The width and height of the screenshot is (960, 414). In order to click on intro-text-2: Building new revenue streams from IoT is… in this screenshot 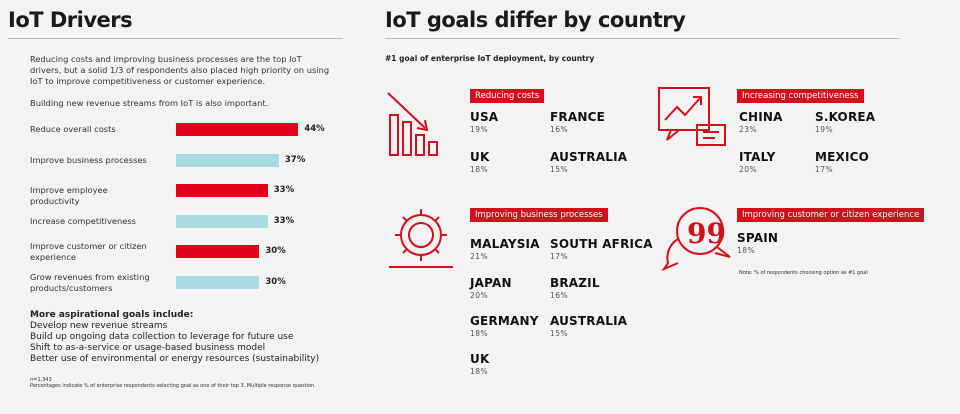, I will do `click(149, 103)`.